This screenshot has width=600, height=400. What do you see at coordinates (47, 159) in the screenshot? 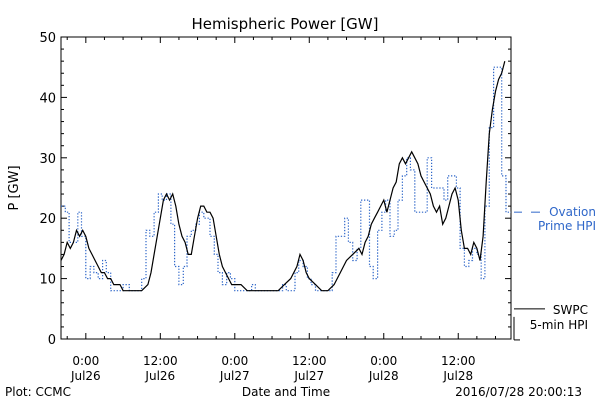
I see `y-tick-label: 30` at bounding box center [47, 159].